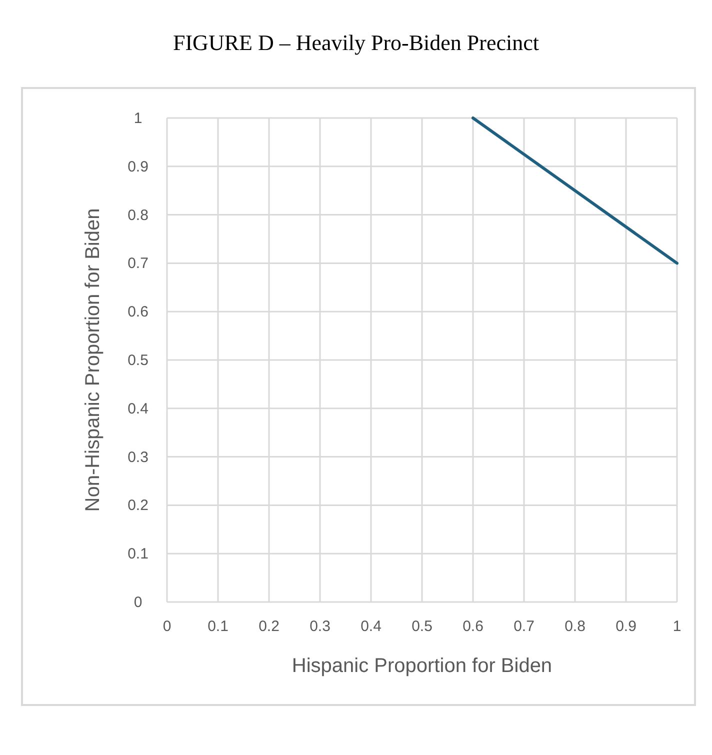 Image resolution: width=712 pixels, height=755 pixels. What do you see at coordinates (371, 626) in the screenshot?
I see `x-tick-label: 0.4` at bounding box center [371, 626].